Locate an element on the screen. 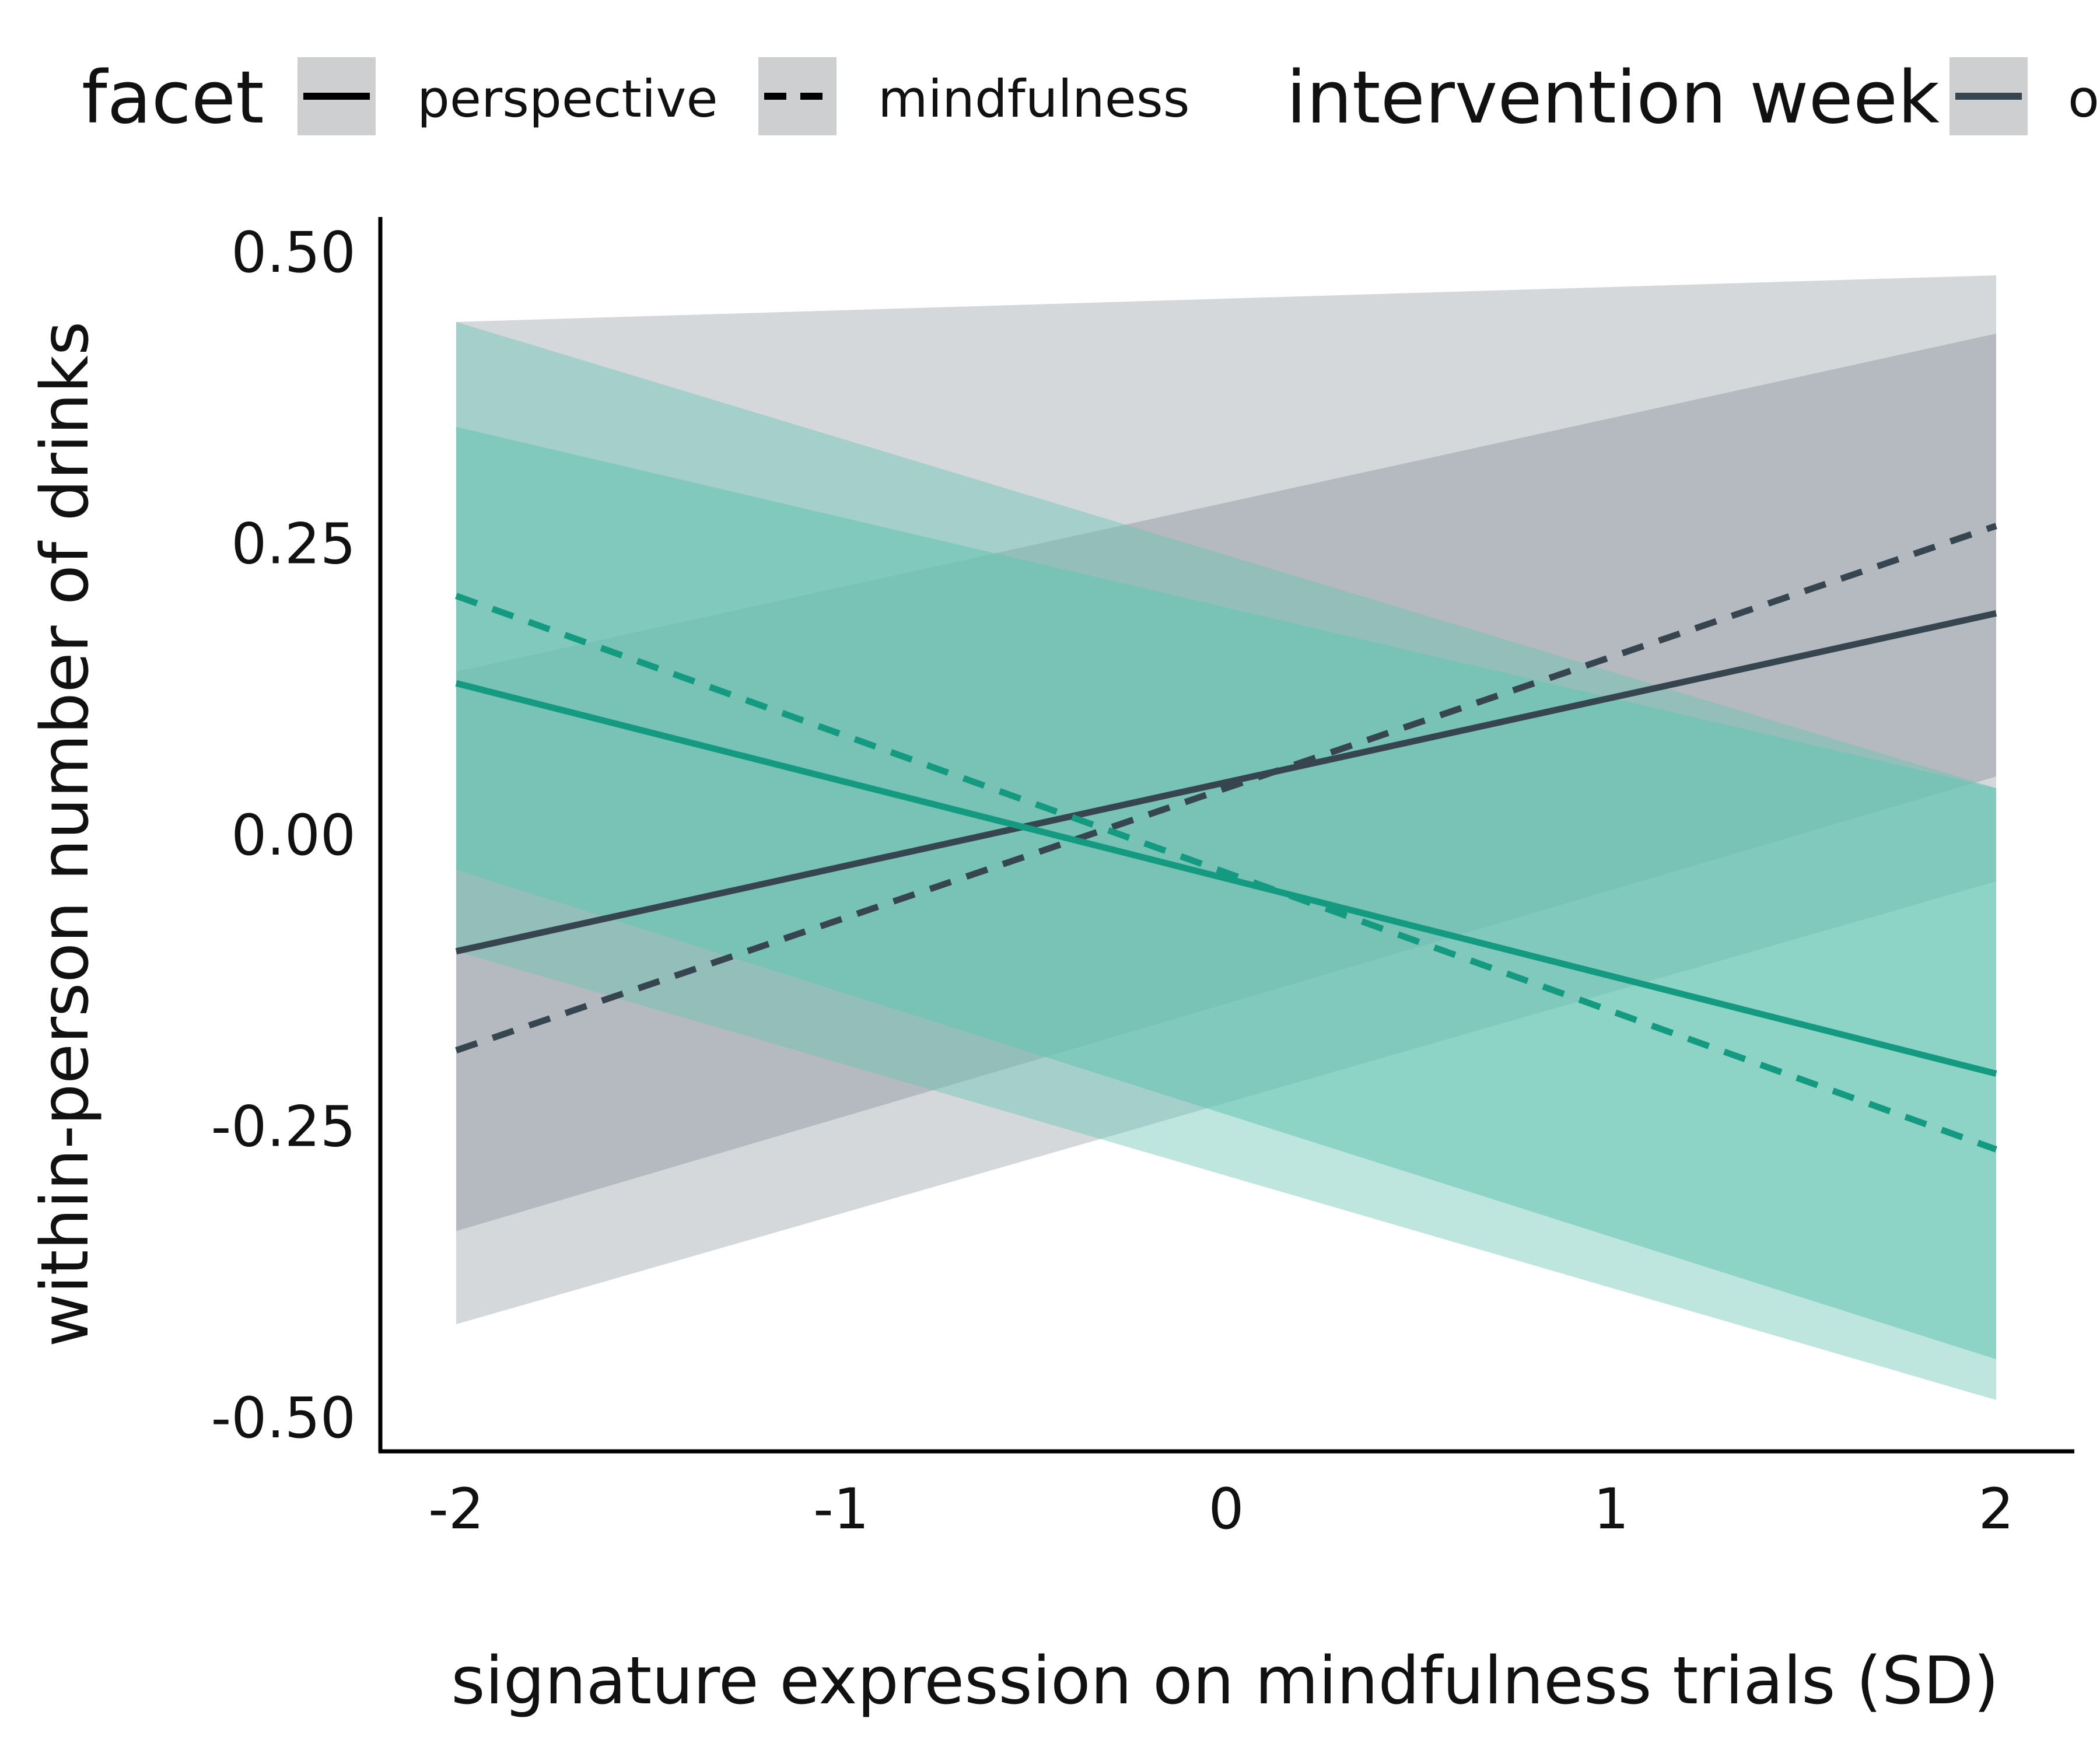 This screenshot has width=2100, height=1750. legend-label-mindfulness: mindfulness is located at coordinates (1034, 99).